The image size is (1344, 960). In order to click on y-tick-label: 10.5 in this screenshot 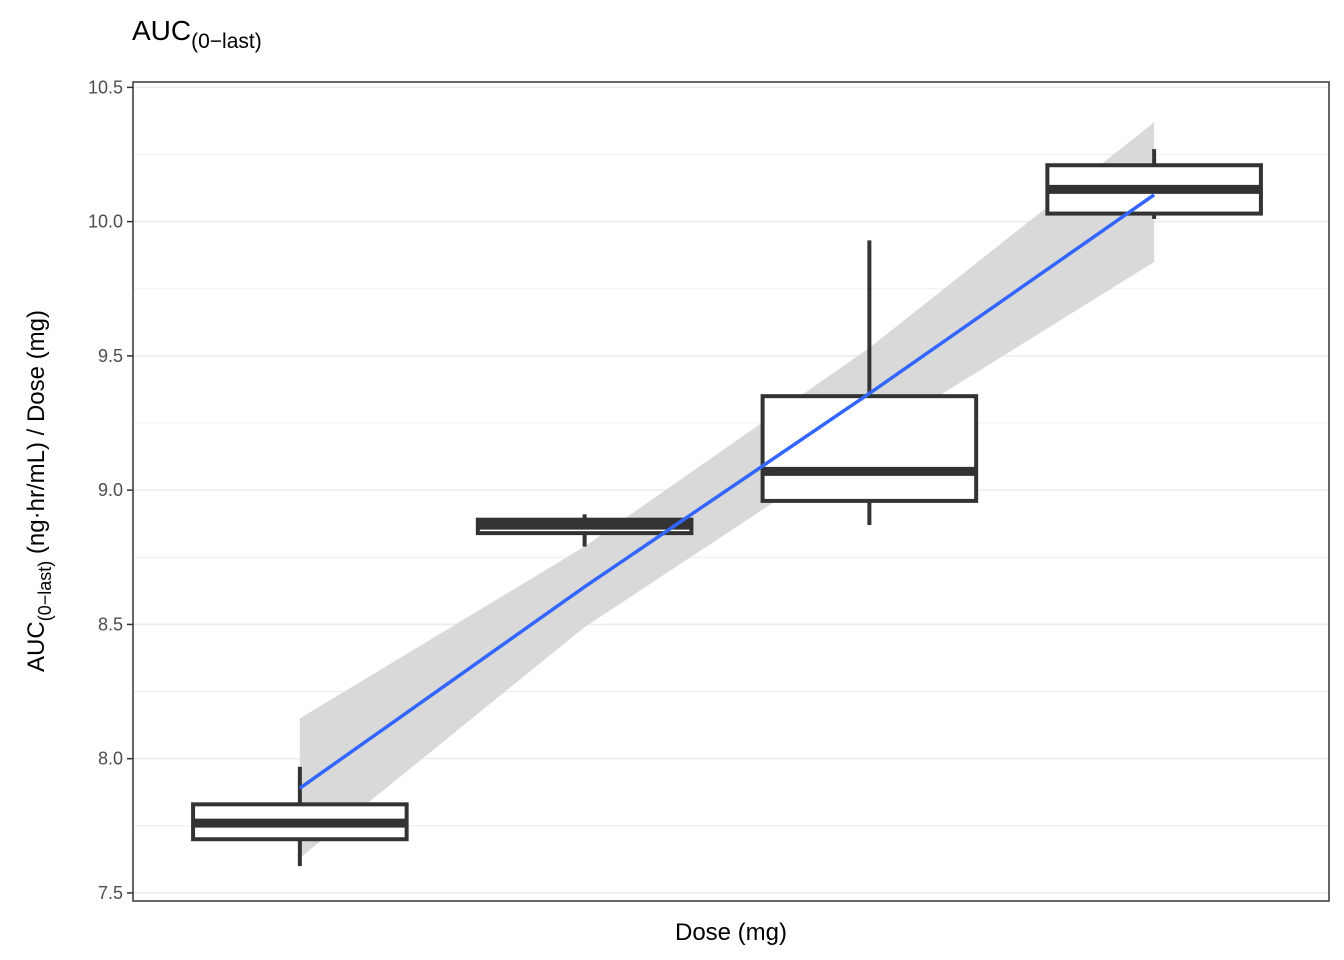, I will do `click(105, 87)`.